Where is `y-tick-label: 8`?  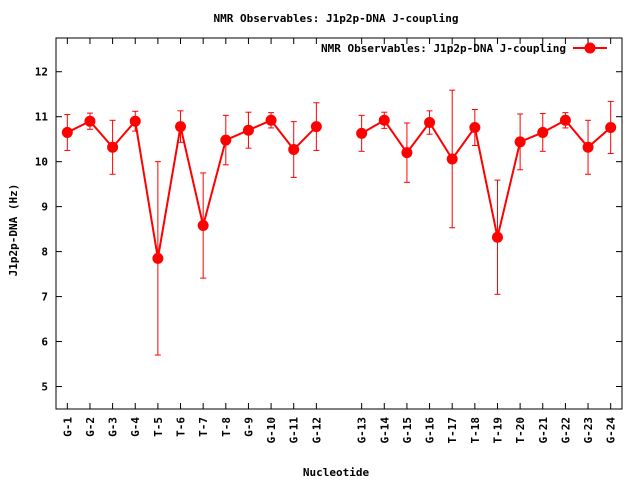
y-tick-label: 8 is located at coordinates (44, 252).